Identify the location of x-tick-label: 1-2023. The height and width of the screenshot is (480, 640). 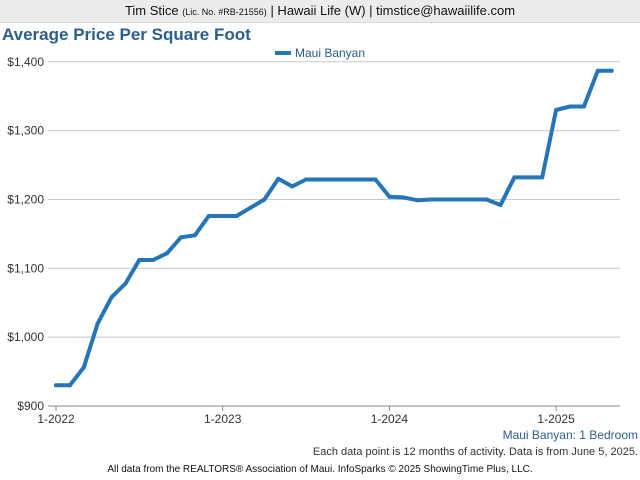
(223, 419).